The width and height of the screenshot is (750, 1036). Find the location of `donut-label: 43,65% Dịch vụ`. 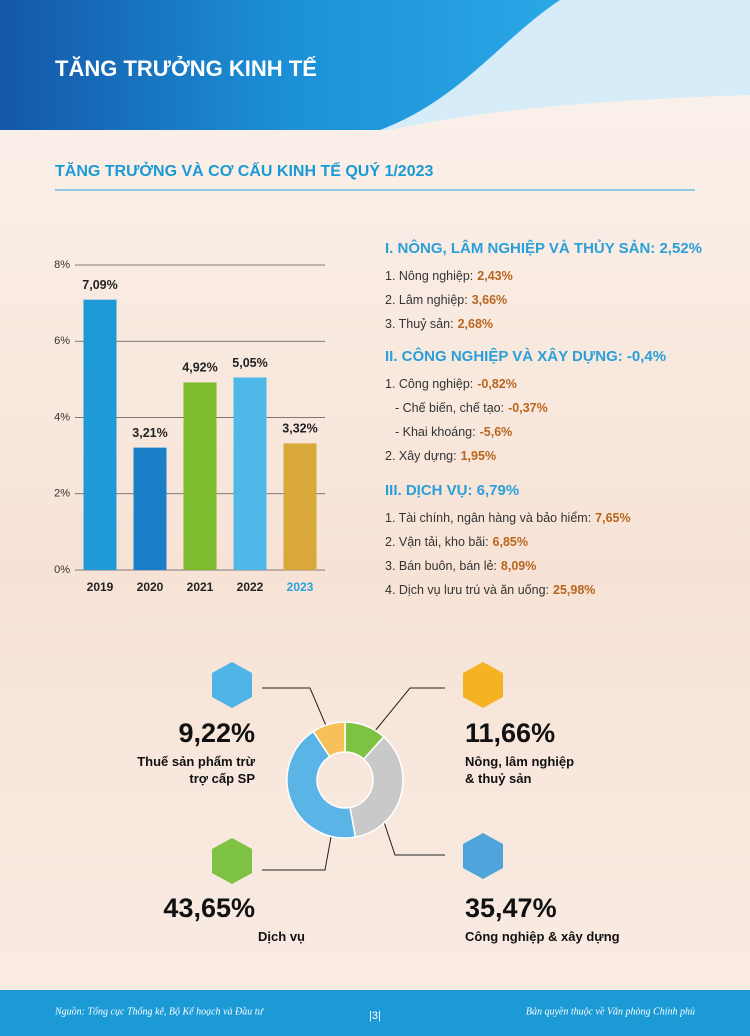

donut-label: 43,65% Dịch vụ is located at coordinates (205, 919).